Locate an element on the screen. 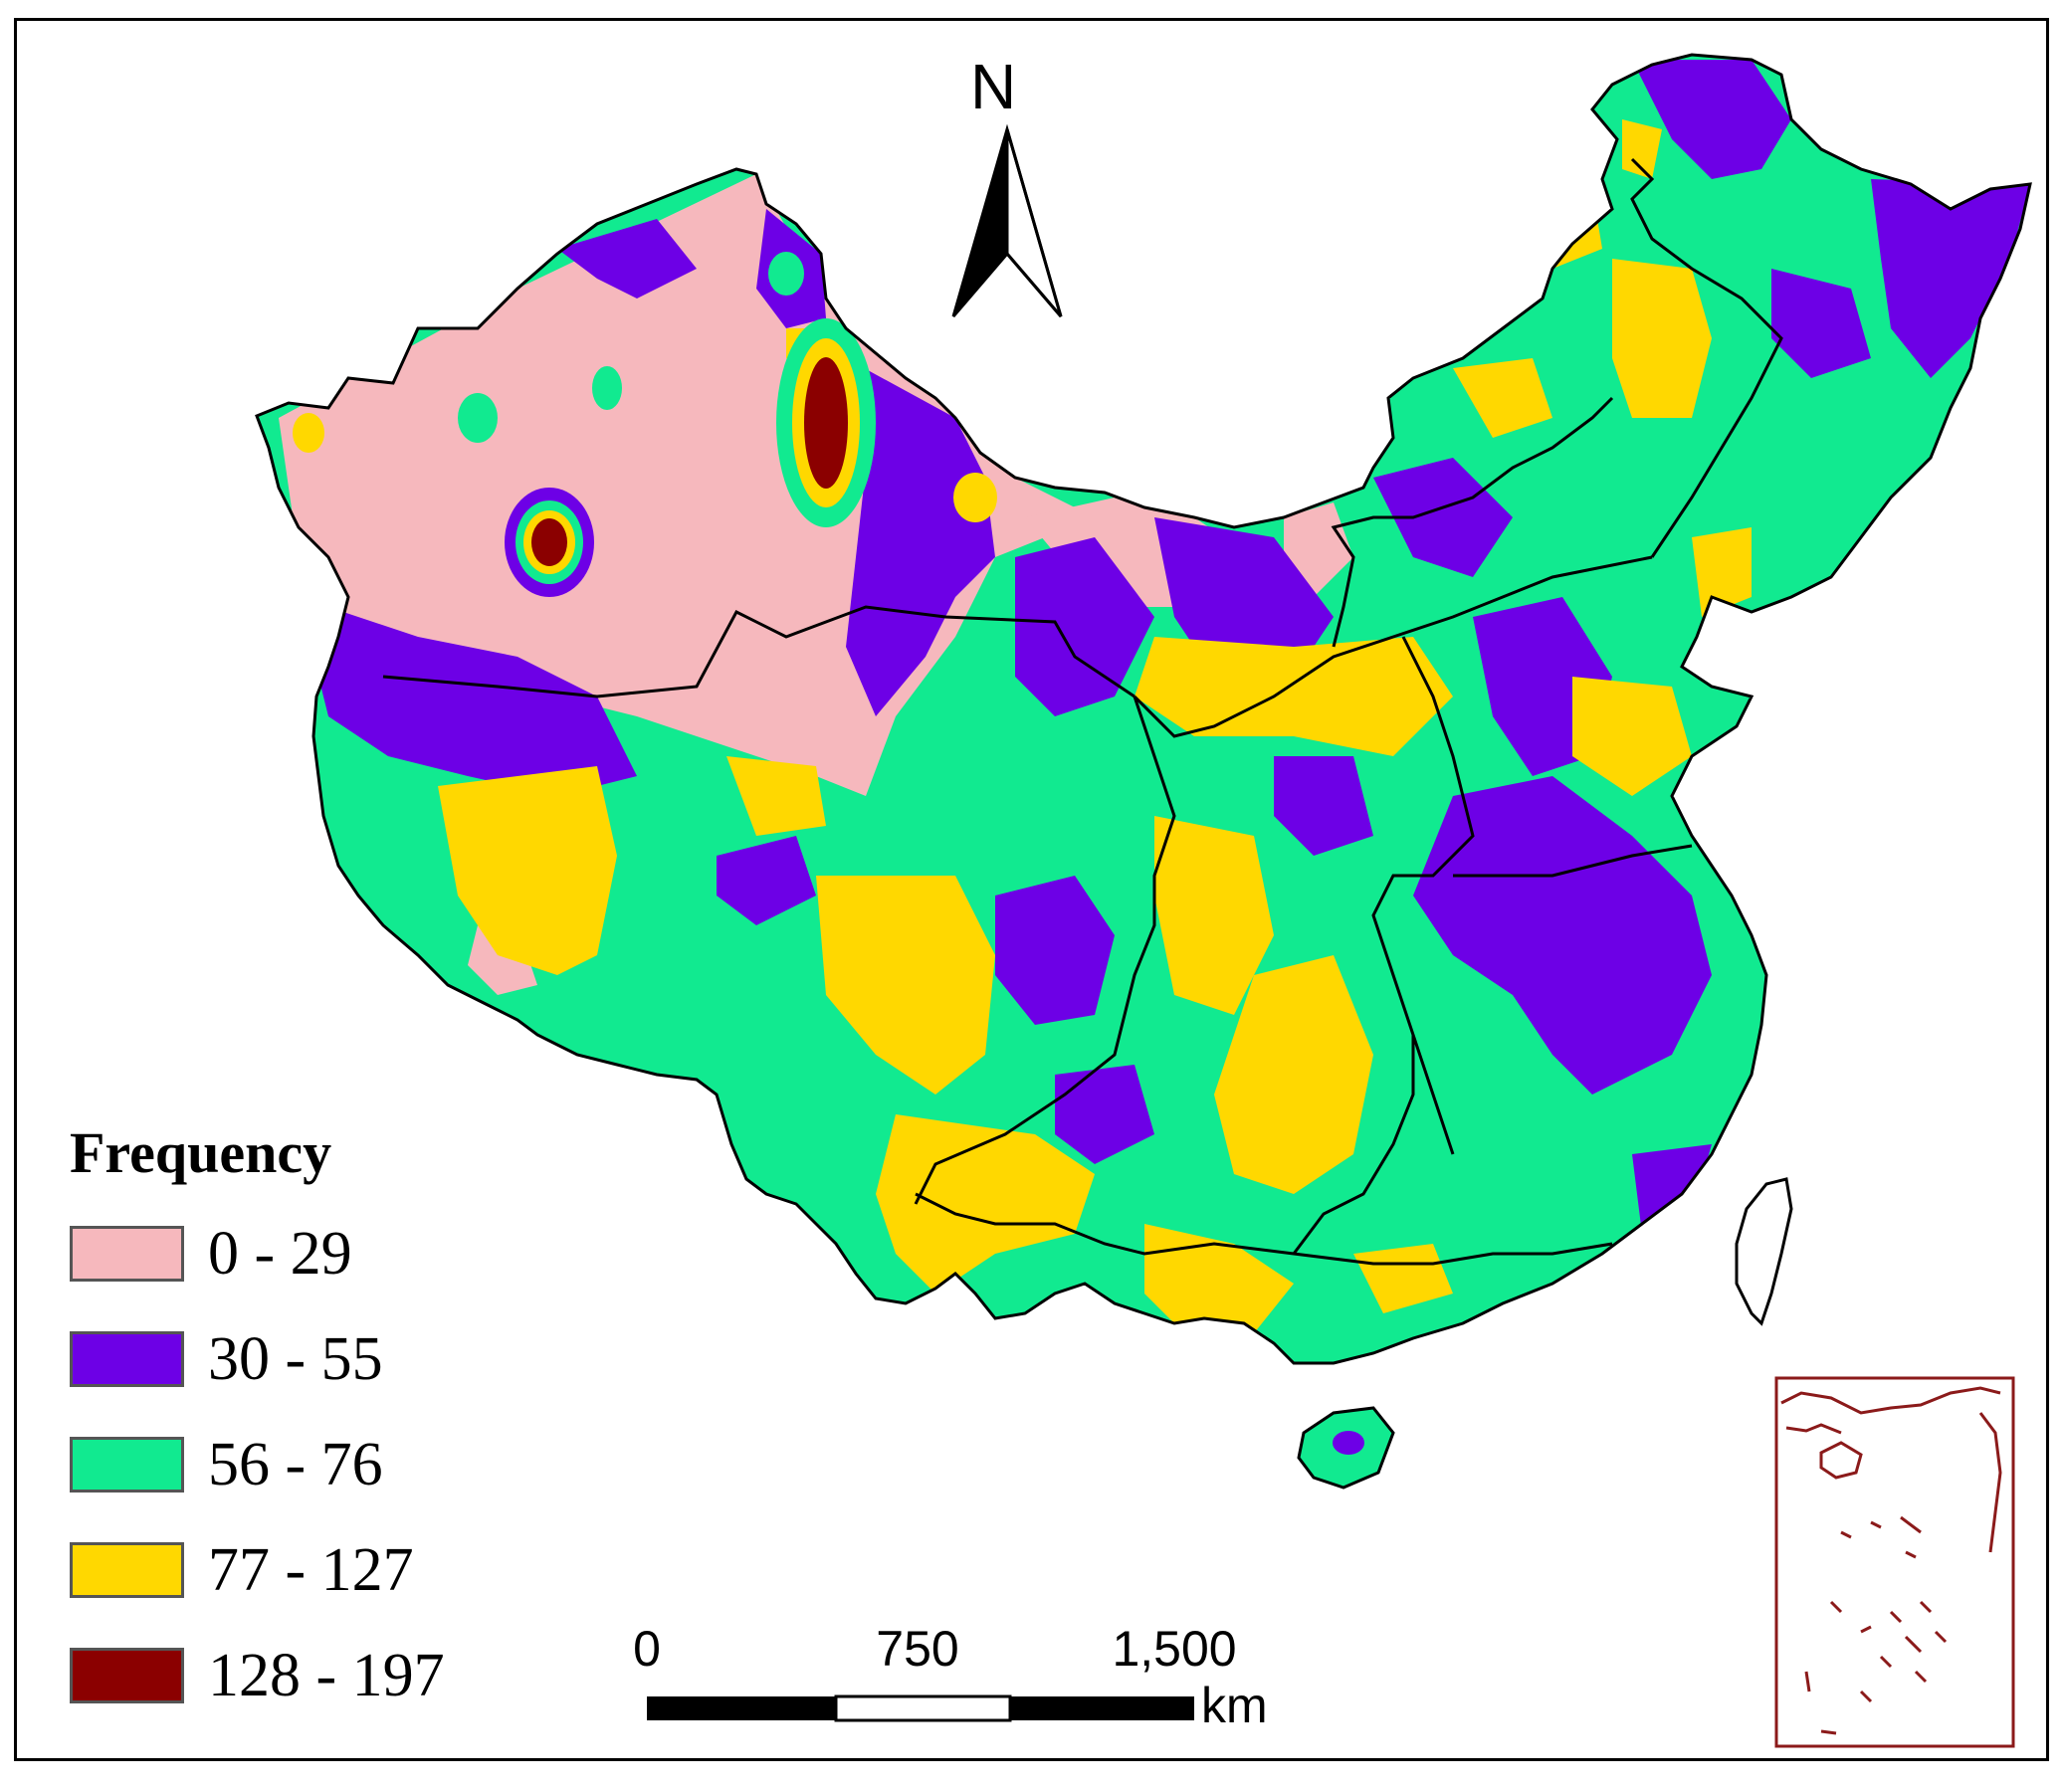  legend-item: 77 - 127 is located at coordinates (242, 1570).